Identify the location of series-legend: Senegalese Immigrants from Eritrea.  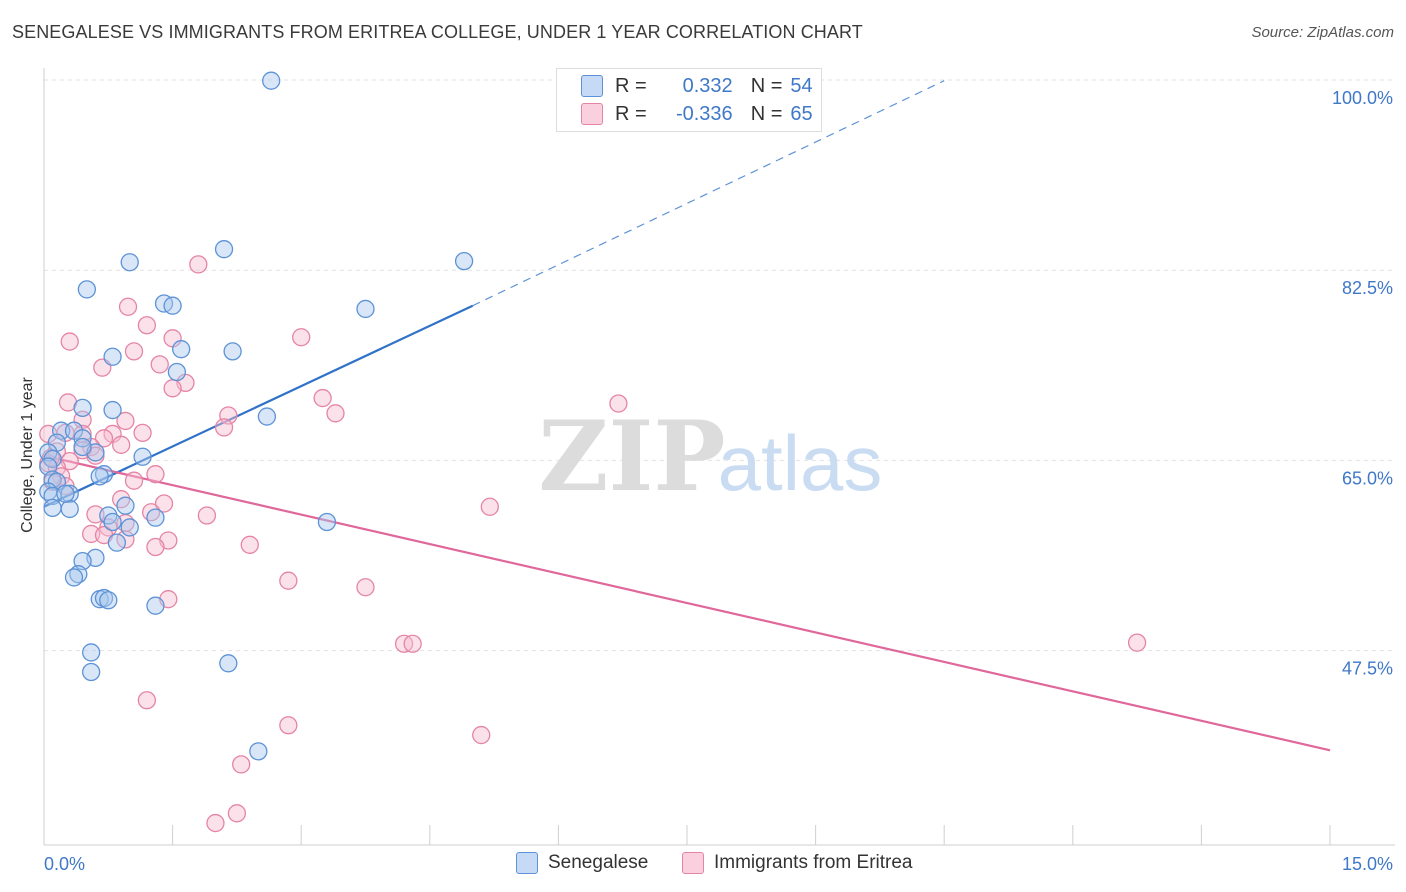
(703, 865).